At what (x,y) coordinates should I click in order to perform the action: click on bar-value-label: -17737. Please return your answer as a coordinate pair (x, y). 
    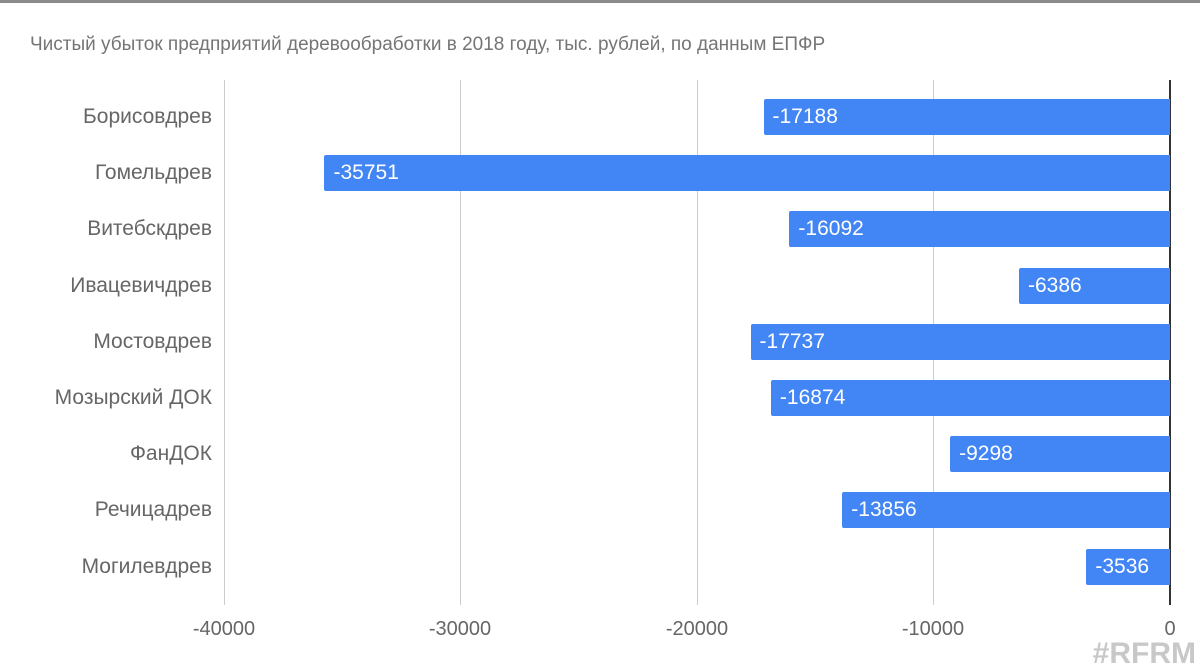
    Looking at the image, I should click on (792, 341).